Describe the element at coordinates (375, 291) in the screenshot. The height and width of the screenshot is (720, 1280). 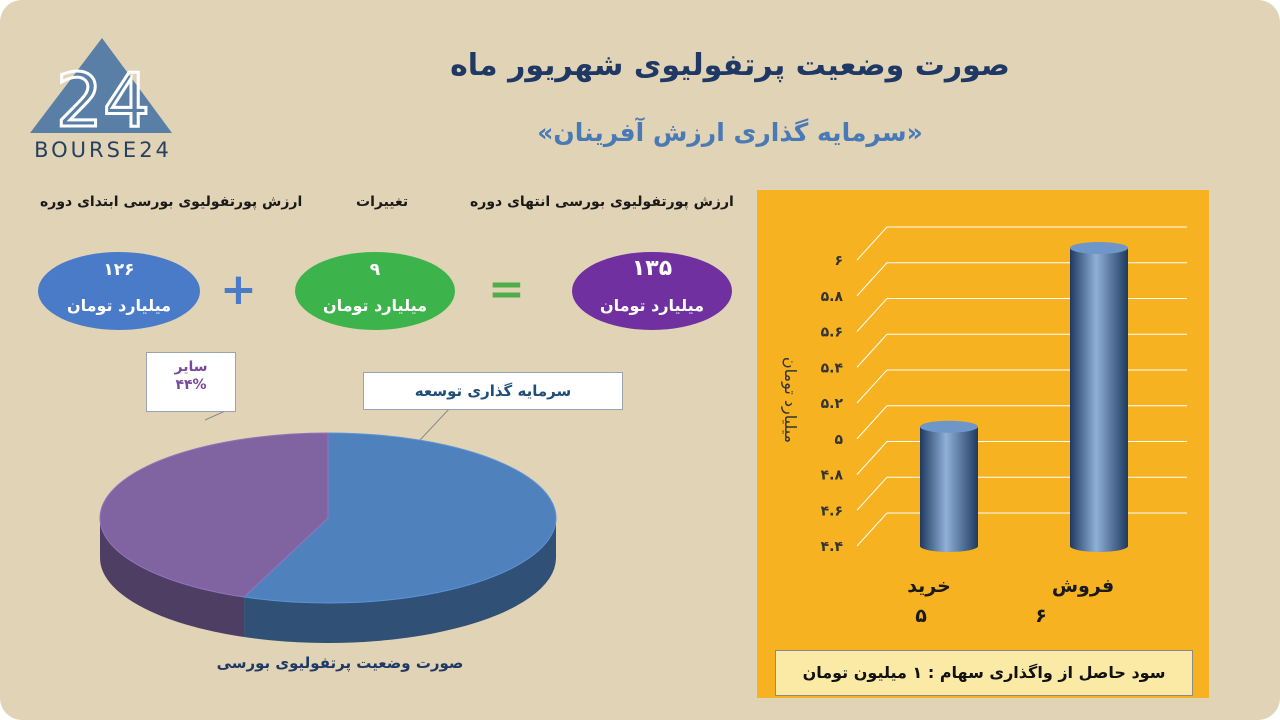
I see `change-value-oval: ۹ میلیارد تومان` at that location.